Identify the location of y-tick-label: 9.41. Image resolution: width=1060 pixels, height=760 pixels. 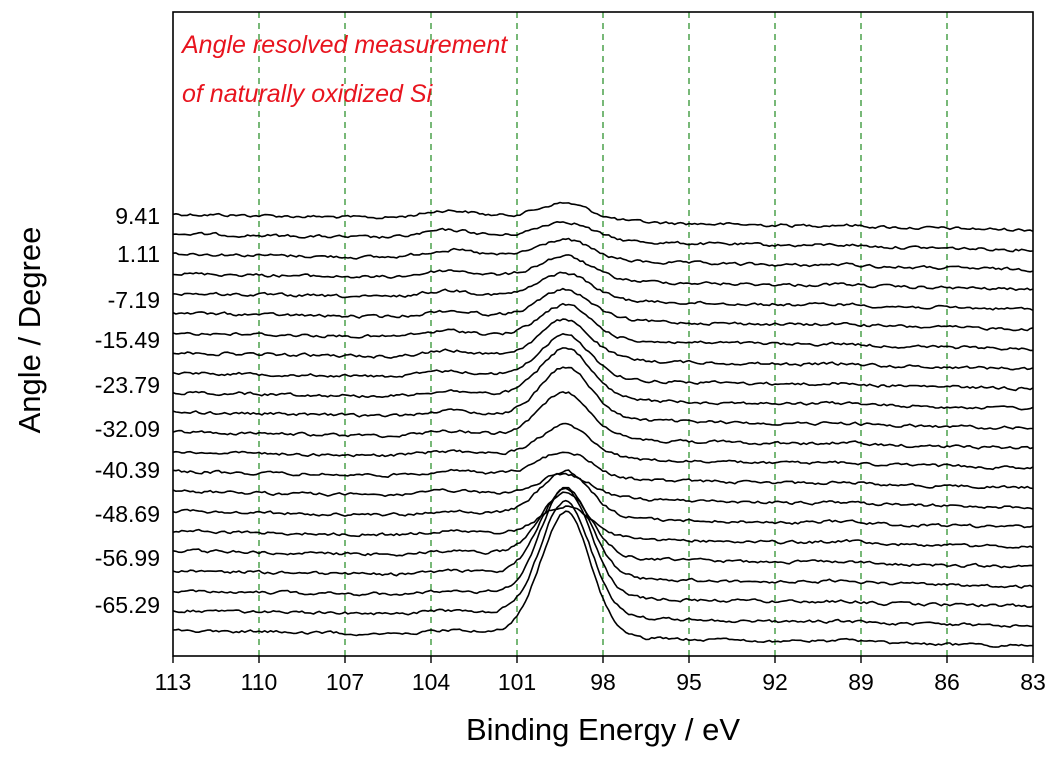
(137, 216).